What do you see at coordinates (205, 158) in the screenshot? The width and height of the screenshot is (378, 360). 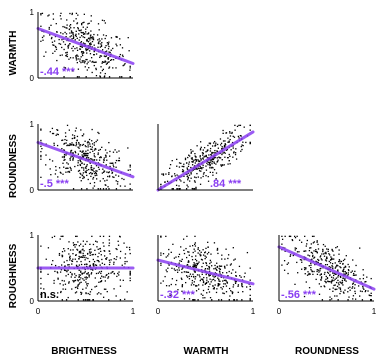 I see `panel-roundness-vs-warmth: .84 ***` at bounding box center [205, 158].